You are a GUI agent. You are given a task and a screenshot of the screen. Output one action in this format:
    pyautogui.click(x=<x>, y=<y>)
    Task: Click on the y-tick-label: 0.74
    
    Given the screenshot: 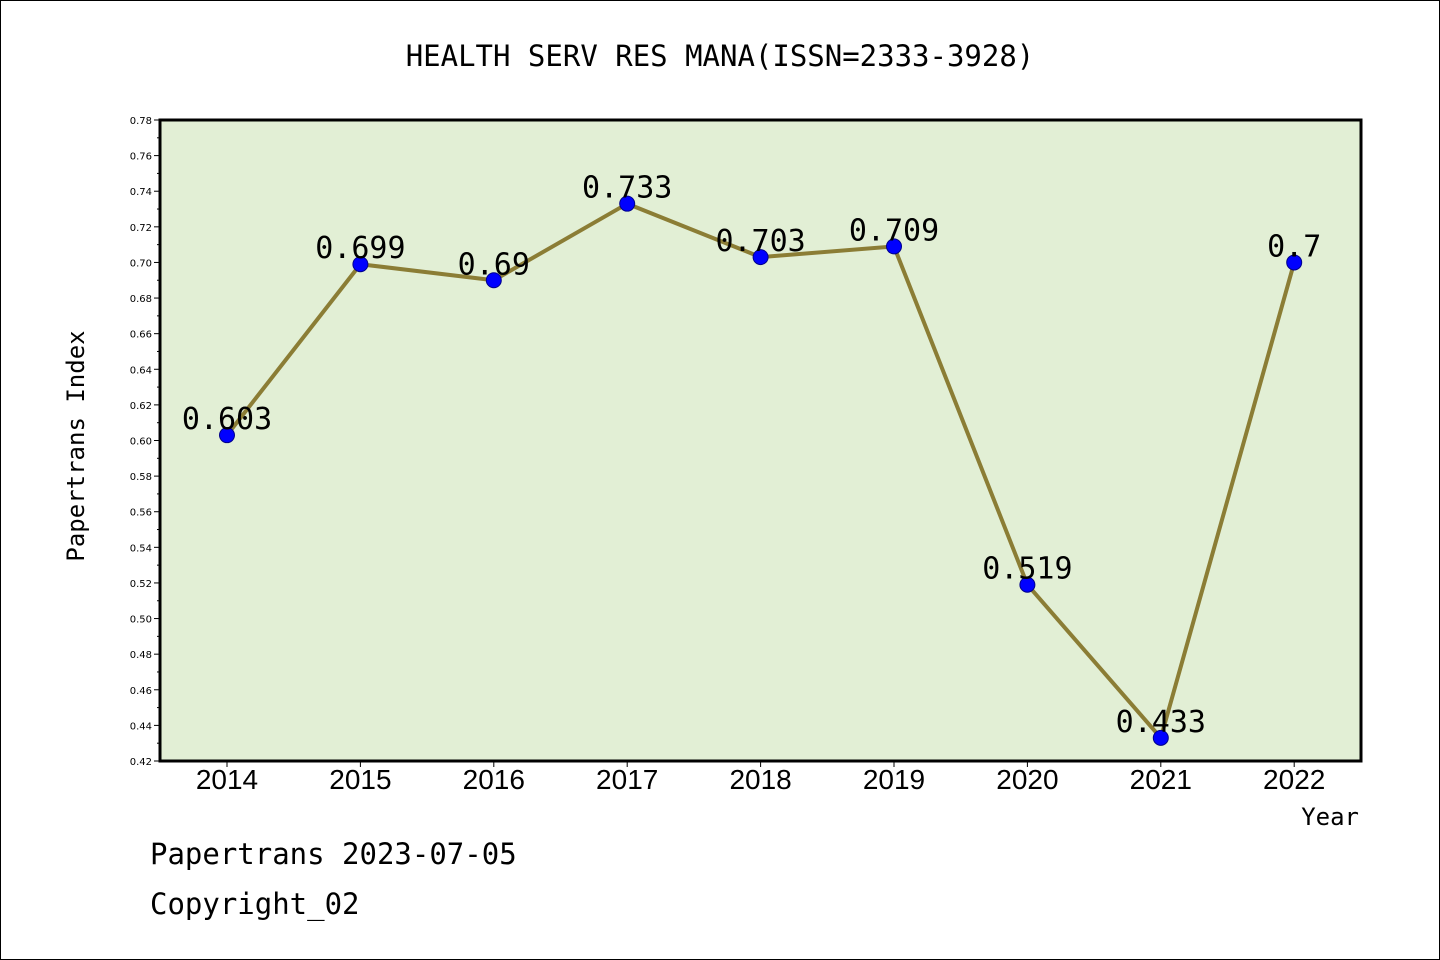 What is the action you would take?
    pyautogui.click(x=141, y=192)
    